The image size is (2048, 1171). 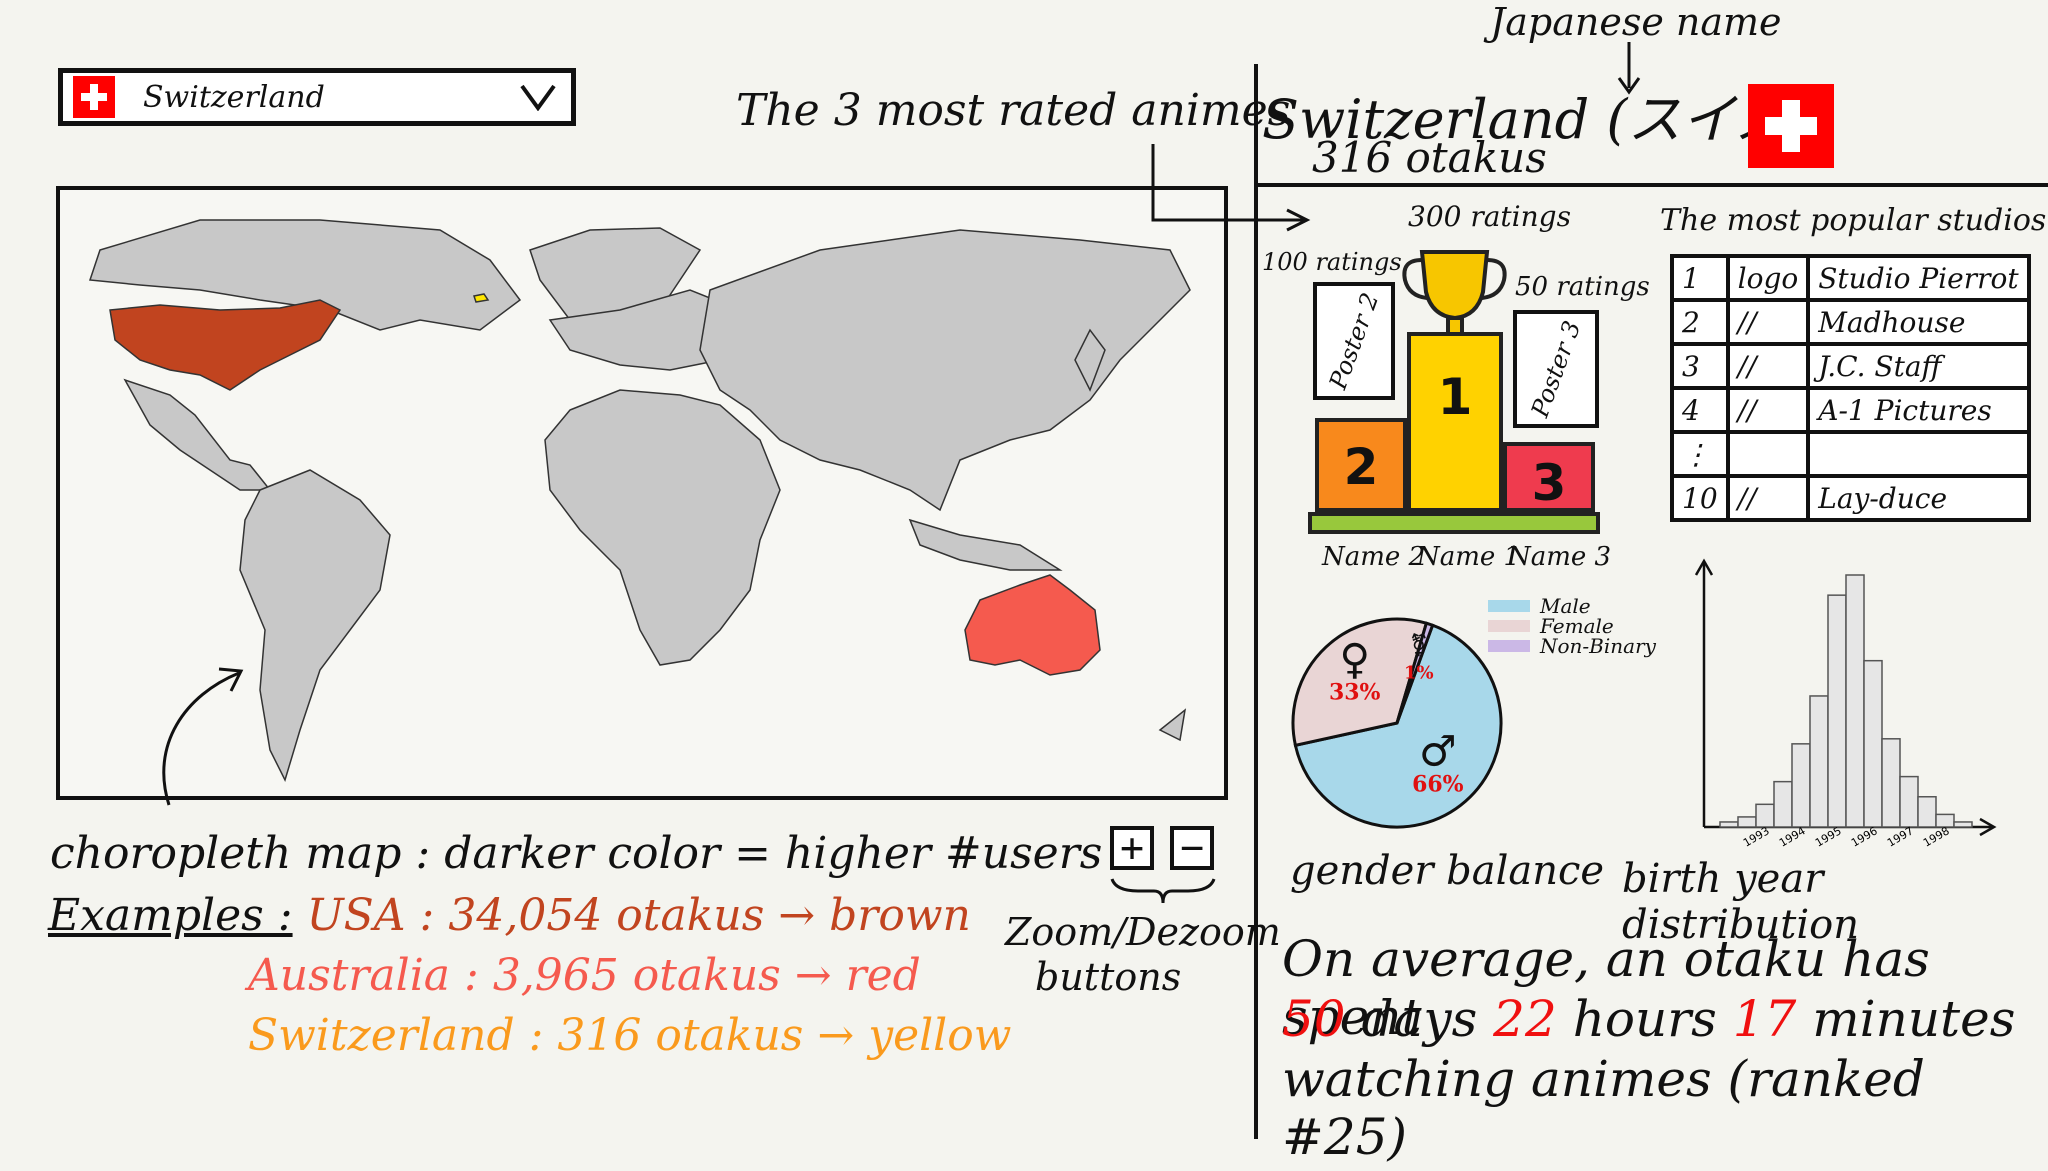 What do you see at coordinates (1108, 977) in the screenshot?
I see `zoom-caption-line2: buttons` at bounding box center [1108, 977].